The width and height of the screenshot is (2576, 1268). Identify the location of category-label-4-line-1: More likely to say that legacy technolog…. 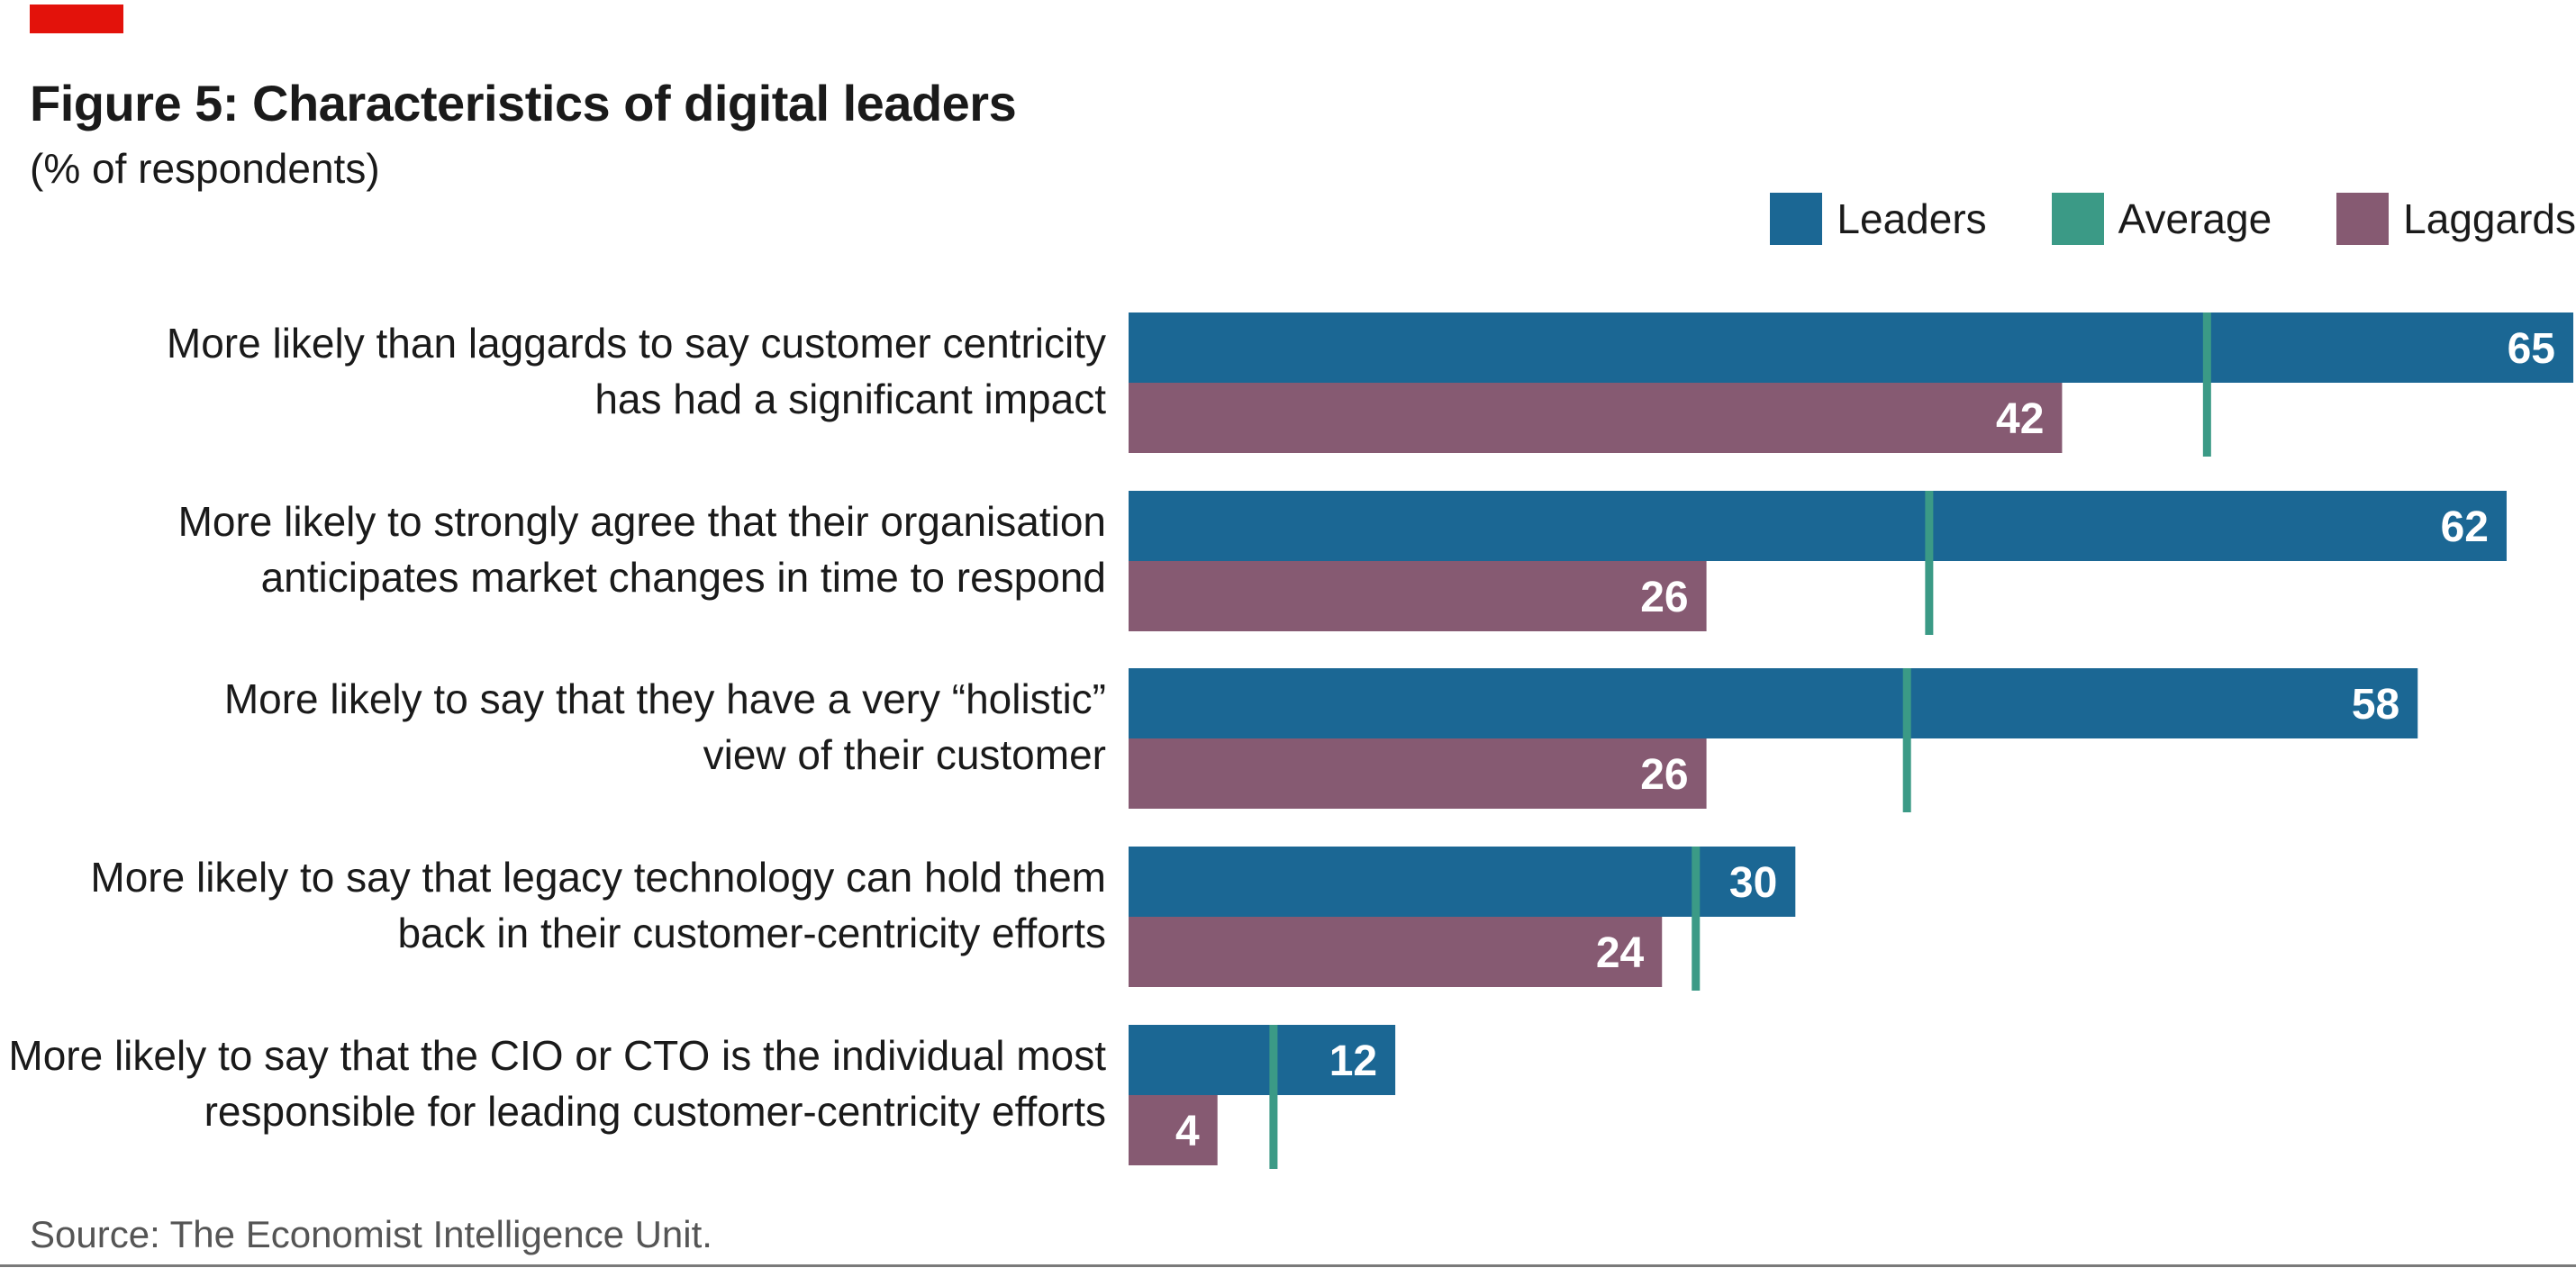
(598, 877).